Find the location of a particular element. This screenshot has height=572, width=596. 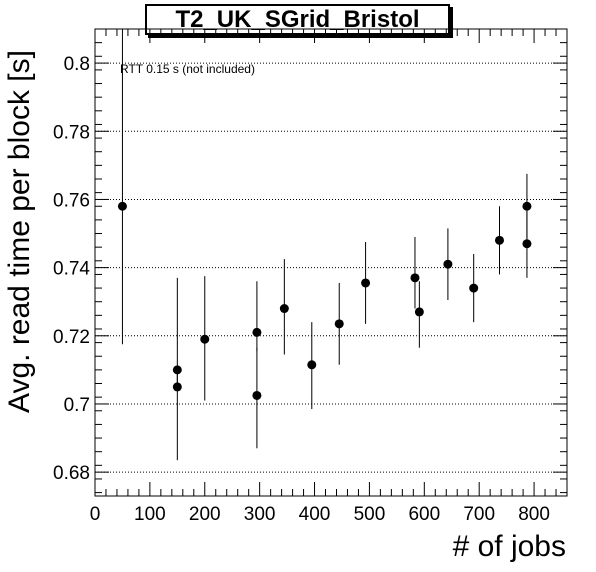

x-tick-label: 500 is located at coordinates (370, 514).